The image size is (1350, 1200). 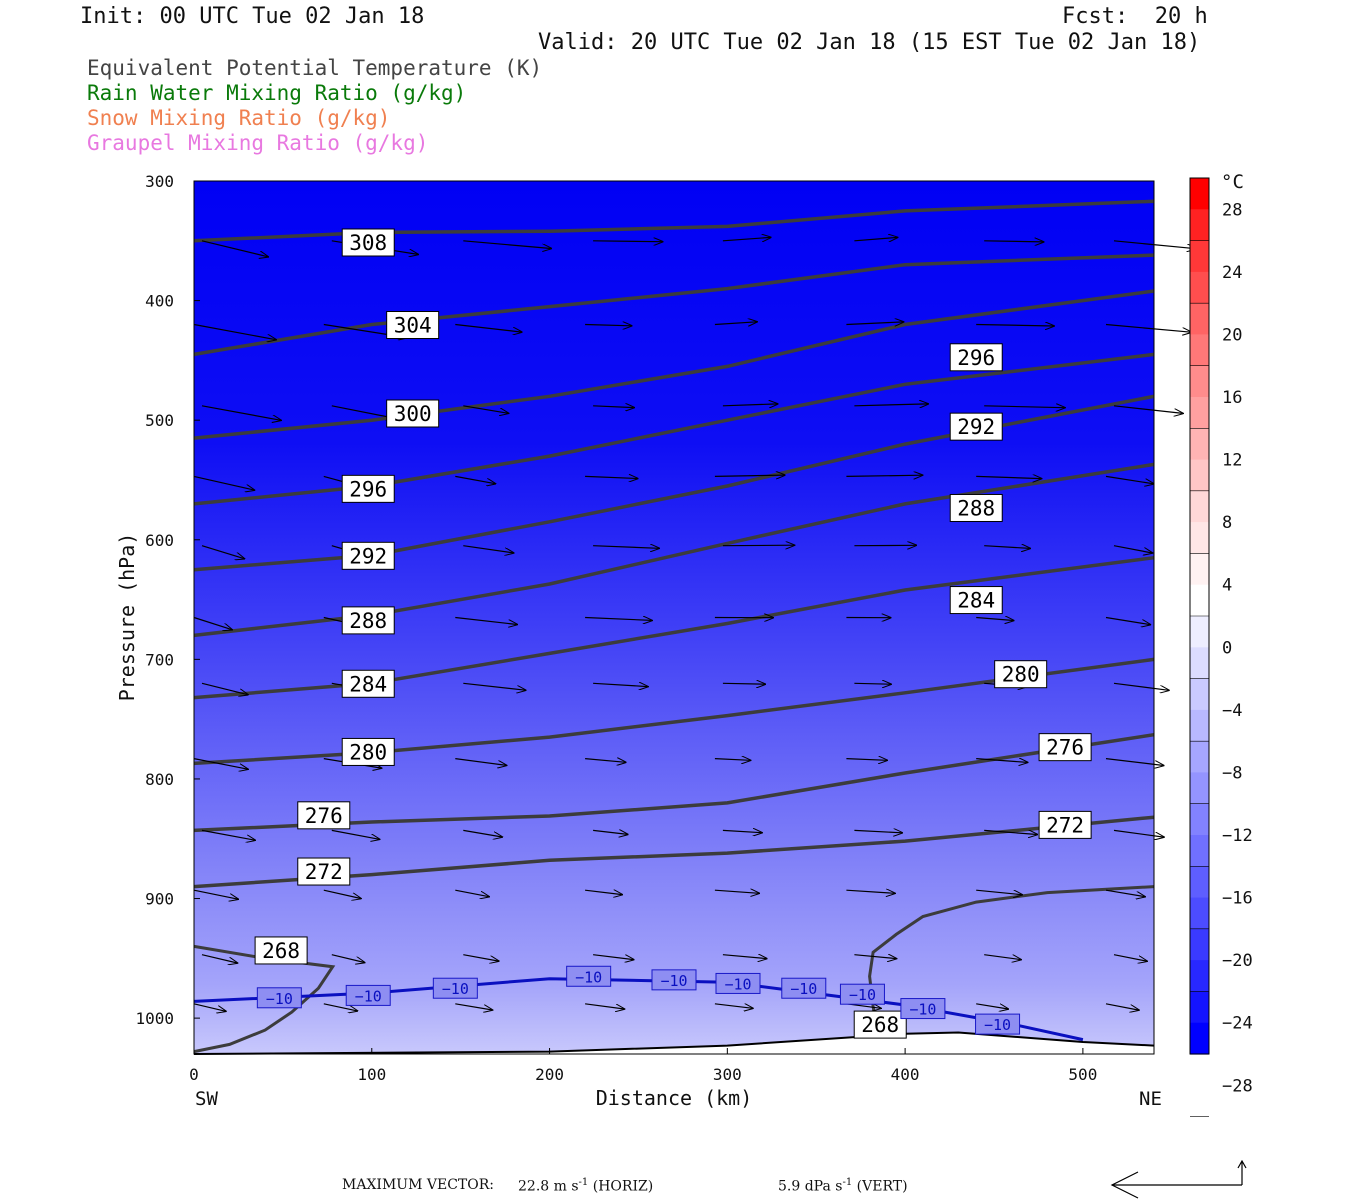 I want to click on colorbar-label: 0, so click(x=1227, y=648).